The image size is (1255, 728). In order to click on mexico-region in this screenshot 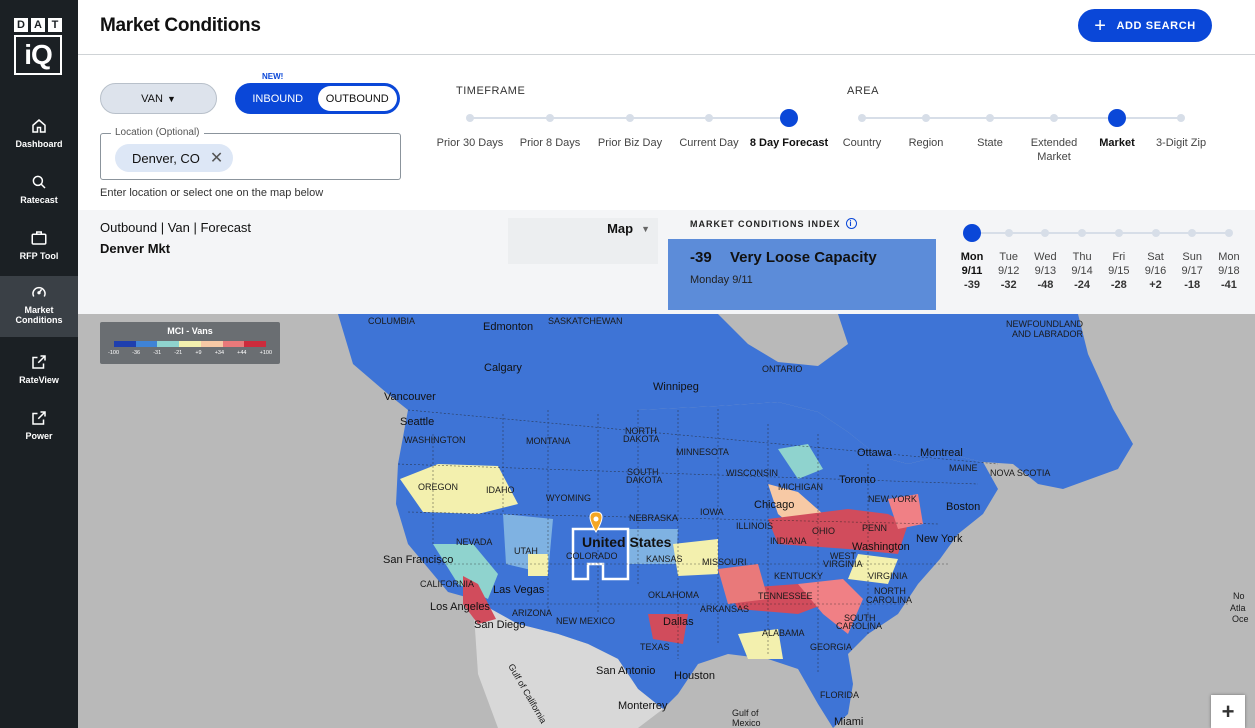, I will do `click(568, 663)`.